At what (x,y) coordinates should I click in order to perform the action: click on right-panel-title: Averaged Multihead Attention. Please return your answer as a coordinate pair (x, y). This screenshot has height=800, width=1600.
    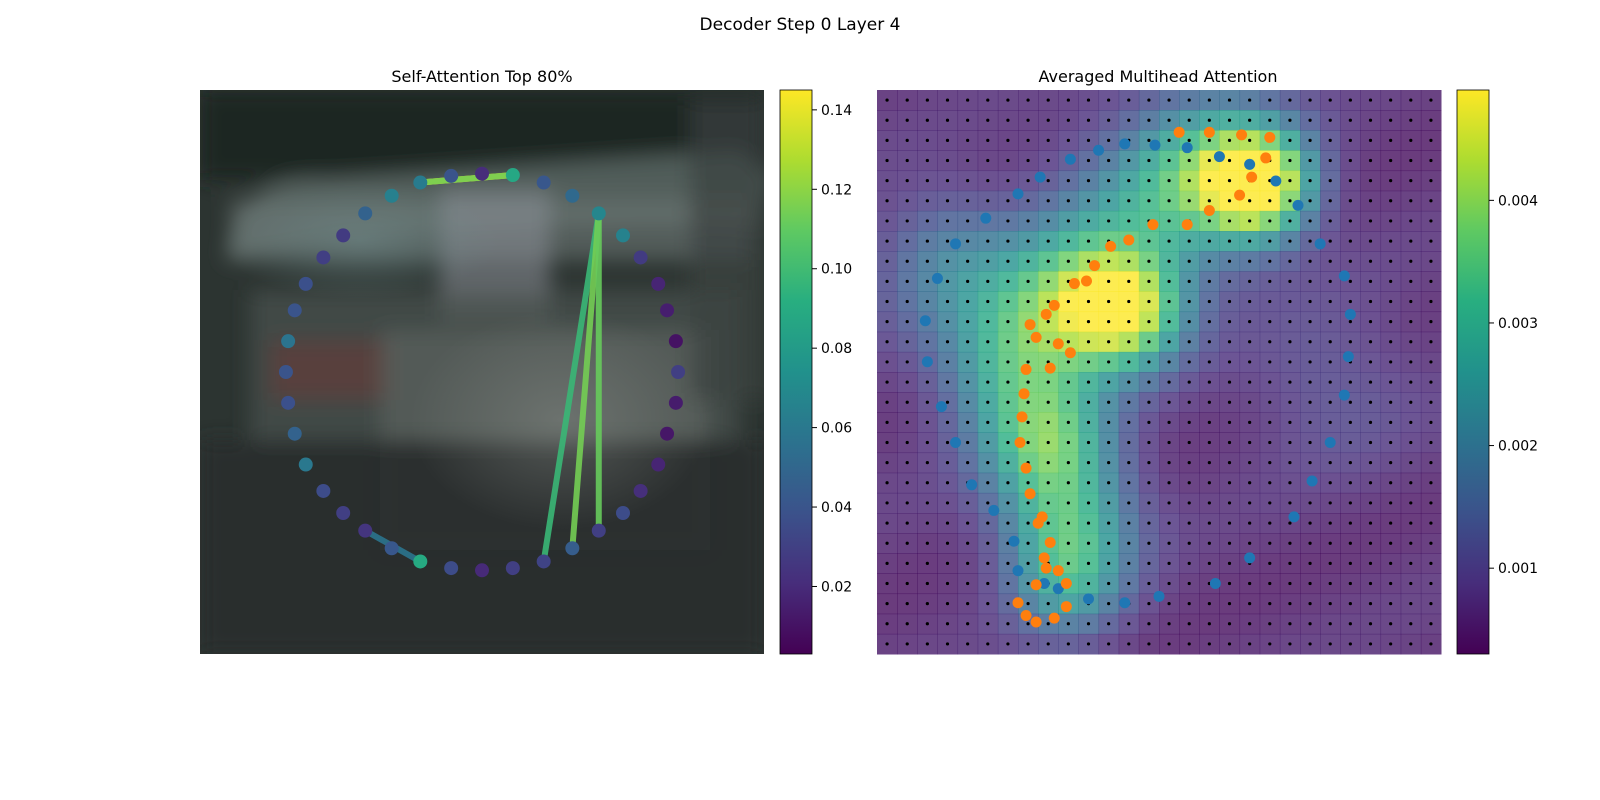
    Looking at the image, I should click on (1158, 76).